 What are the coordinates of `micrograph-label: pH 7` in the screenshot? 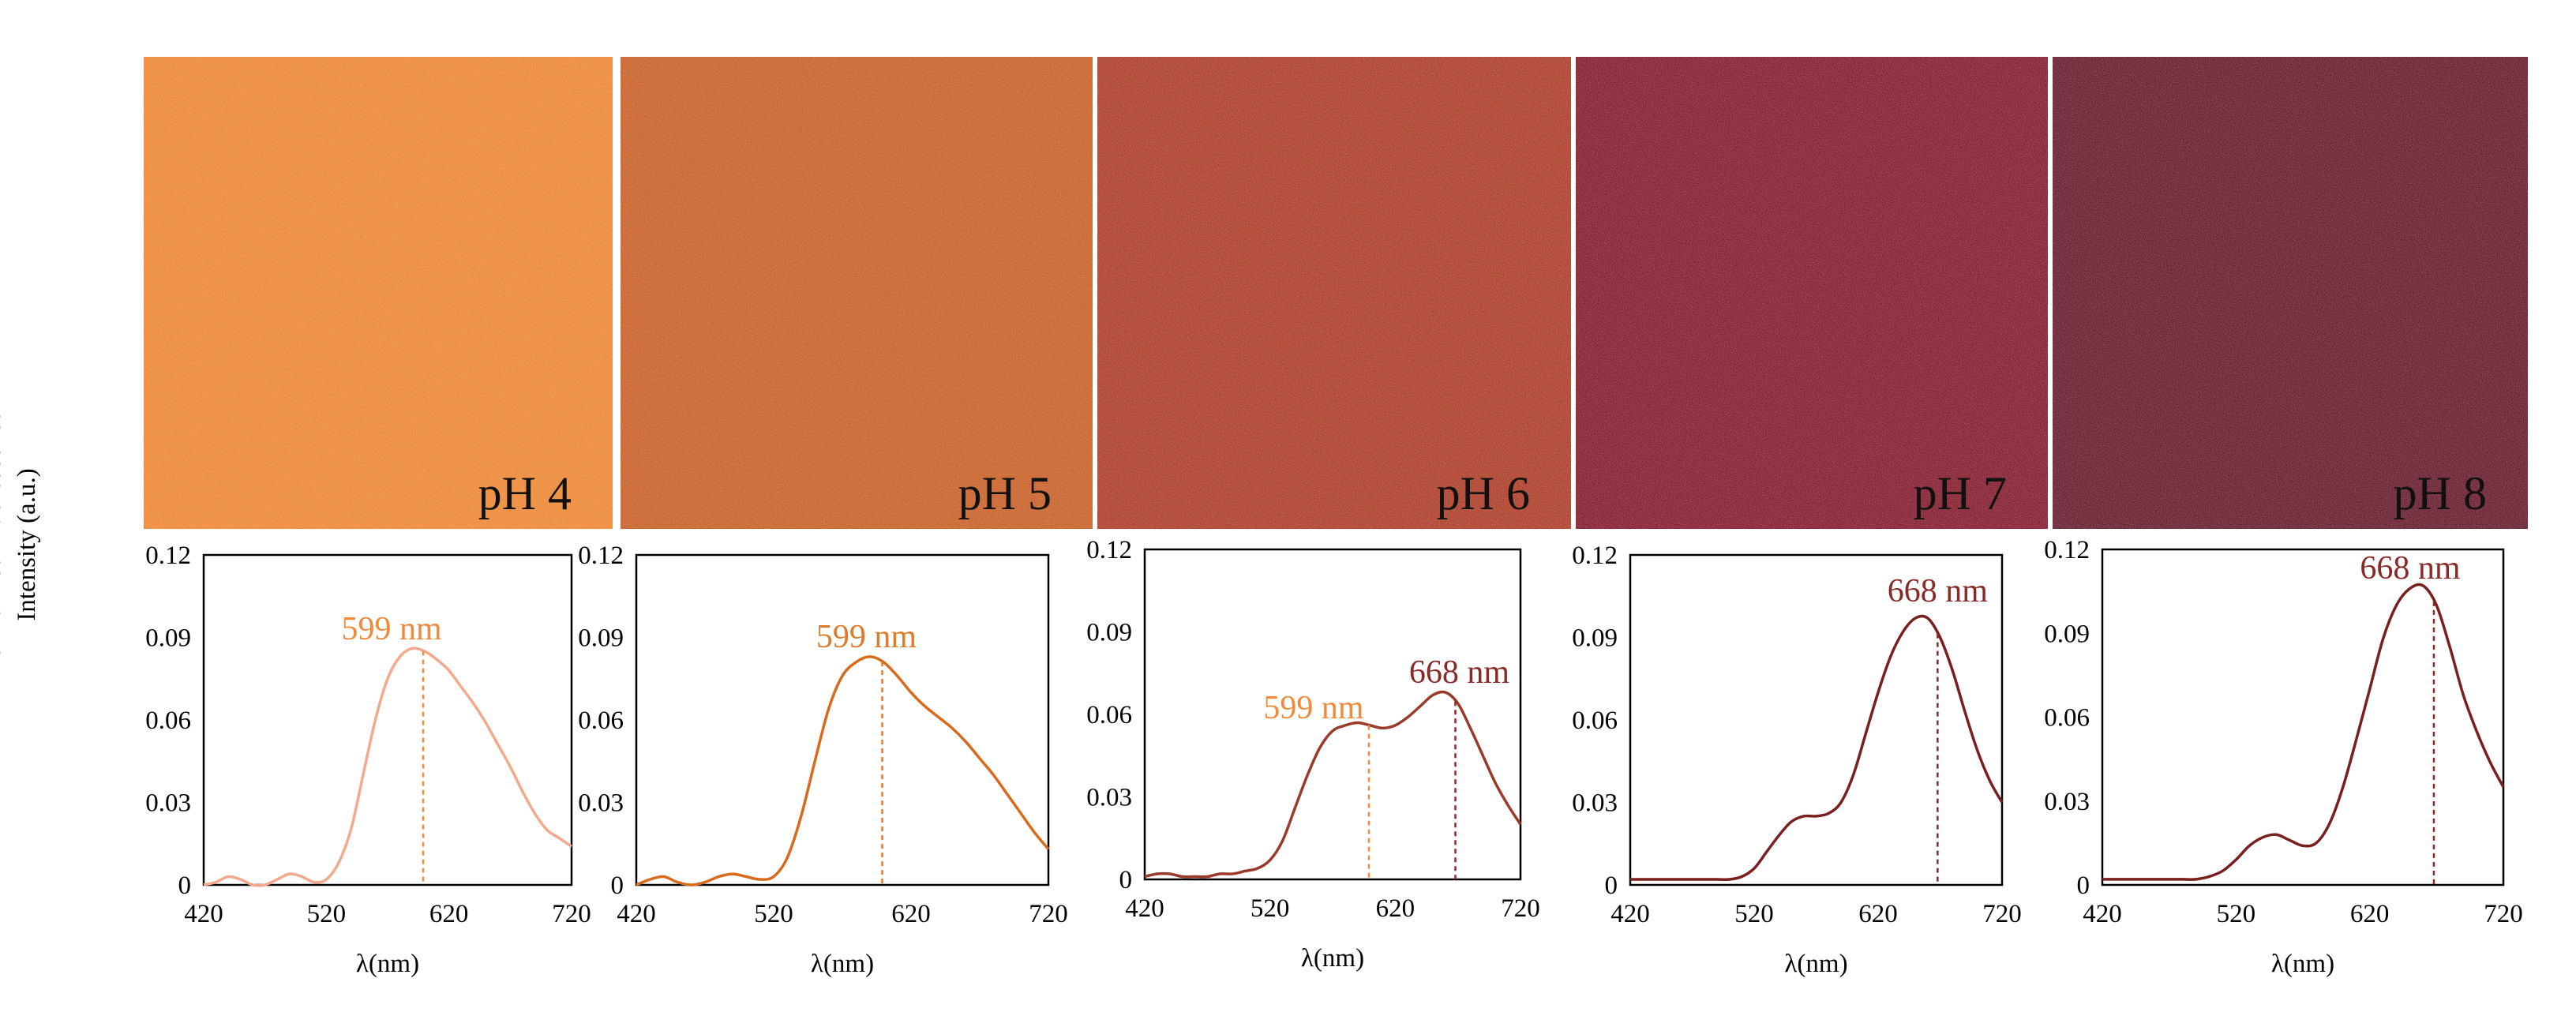 It's located at (1960, 493).